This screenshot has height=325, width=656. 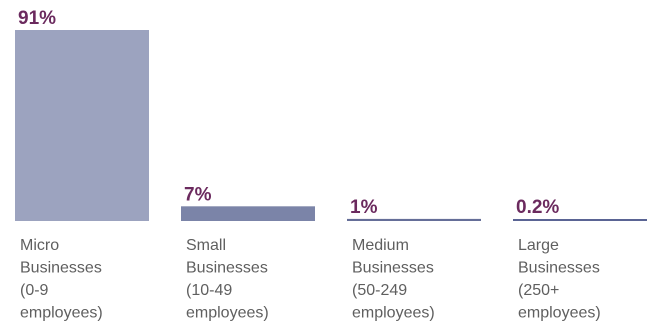 I want to click on category-label-3-line-0: Large, so click(x=538, y=245).